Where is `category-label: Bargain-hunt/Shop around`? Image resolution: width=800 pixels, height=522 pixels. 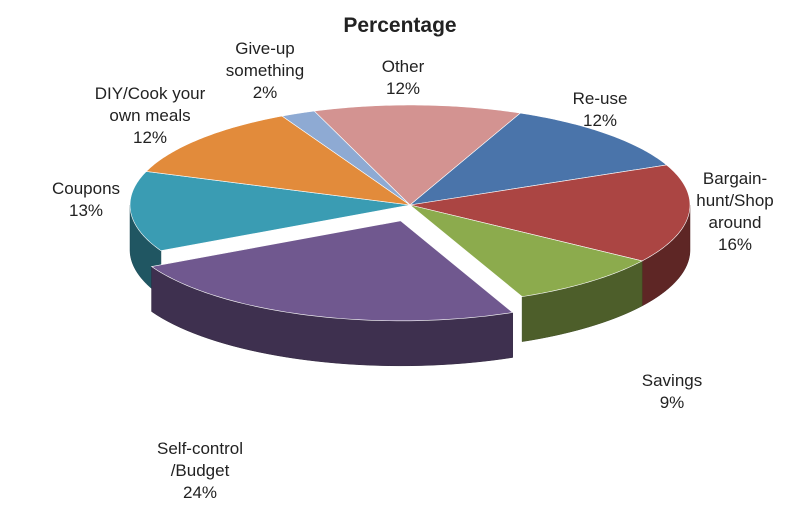 category-label: Bargain-hunt/Shop around is located at coordinates (735, 200).